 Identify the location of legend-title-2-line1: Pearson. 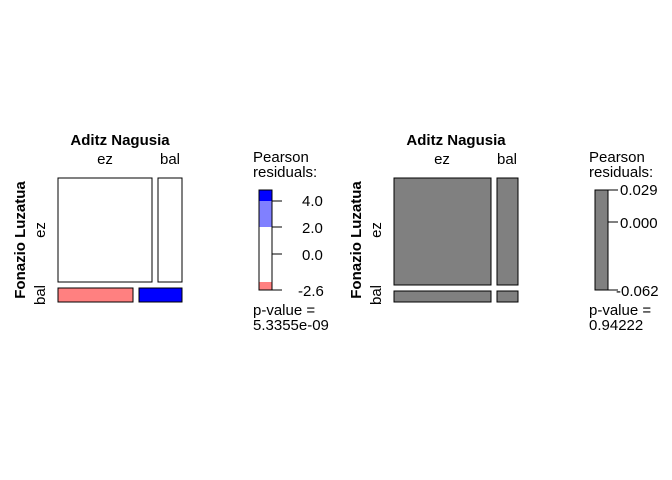
(617, 157).